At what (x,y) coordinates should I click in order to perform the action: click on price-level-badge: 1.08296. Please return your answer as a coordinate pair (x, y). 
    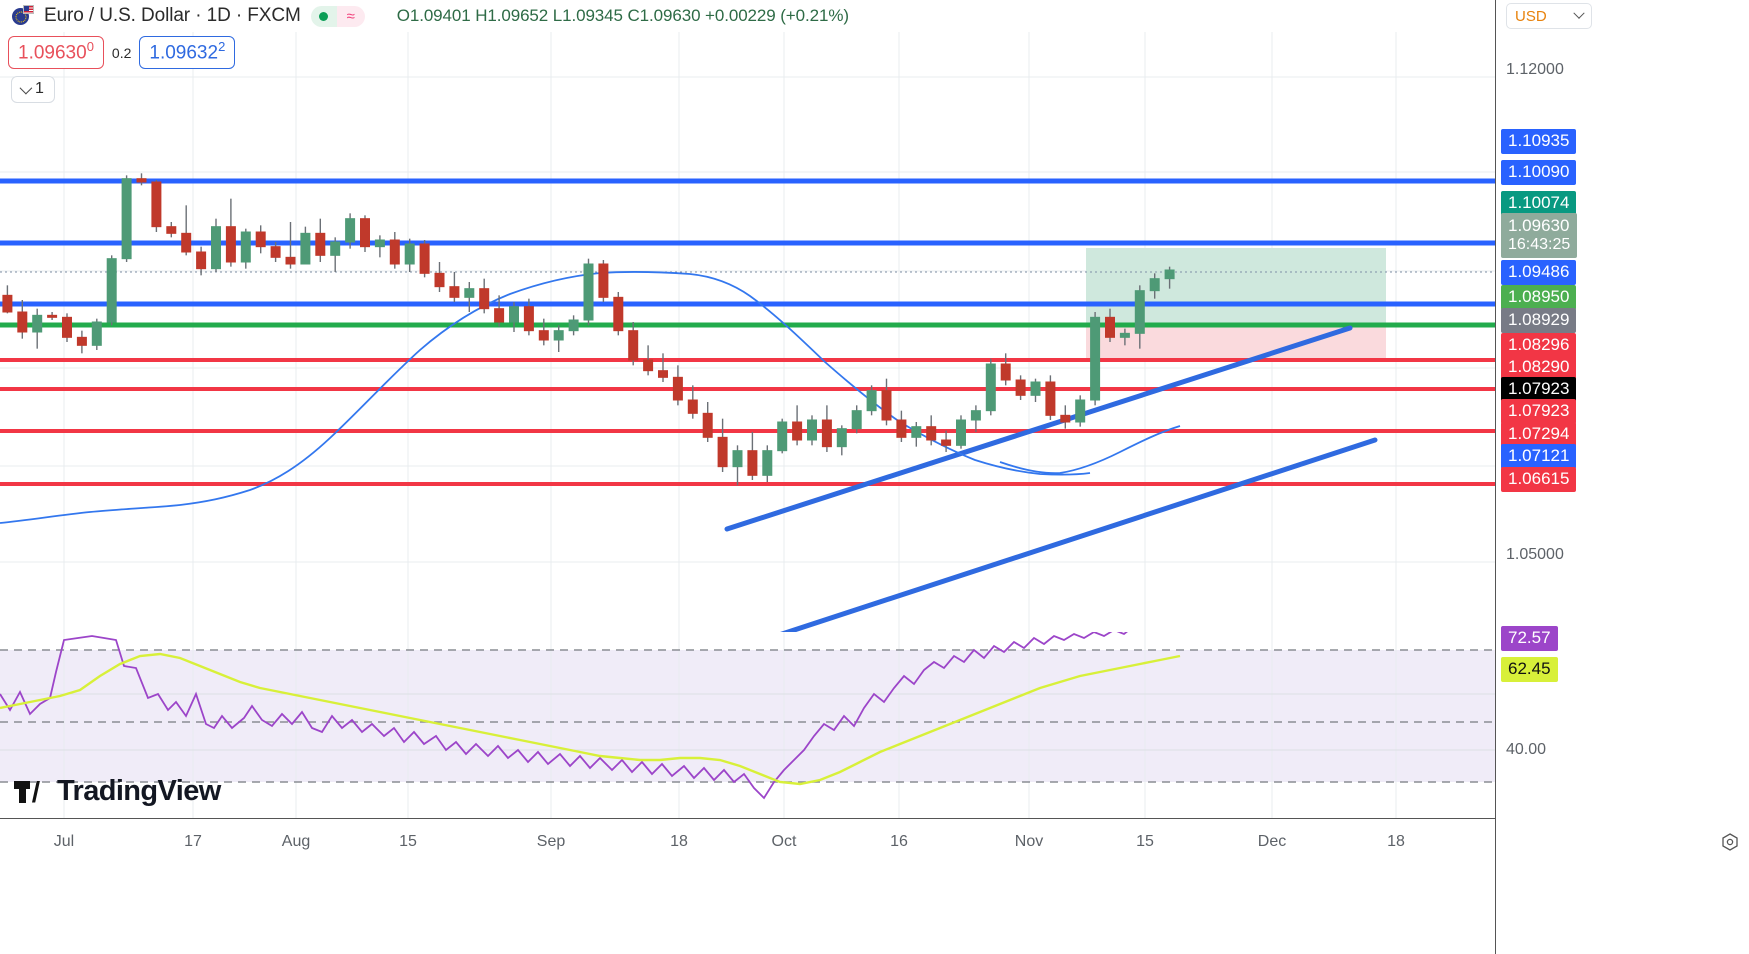
    Looking at the image, I should click on (1539, 345).